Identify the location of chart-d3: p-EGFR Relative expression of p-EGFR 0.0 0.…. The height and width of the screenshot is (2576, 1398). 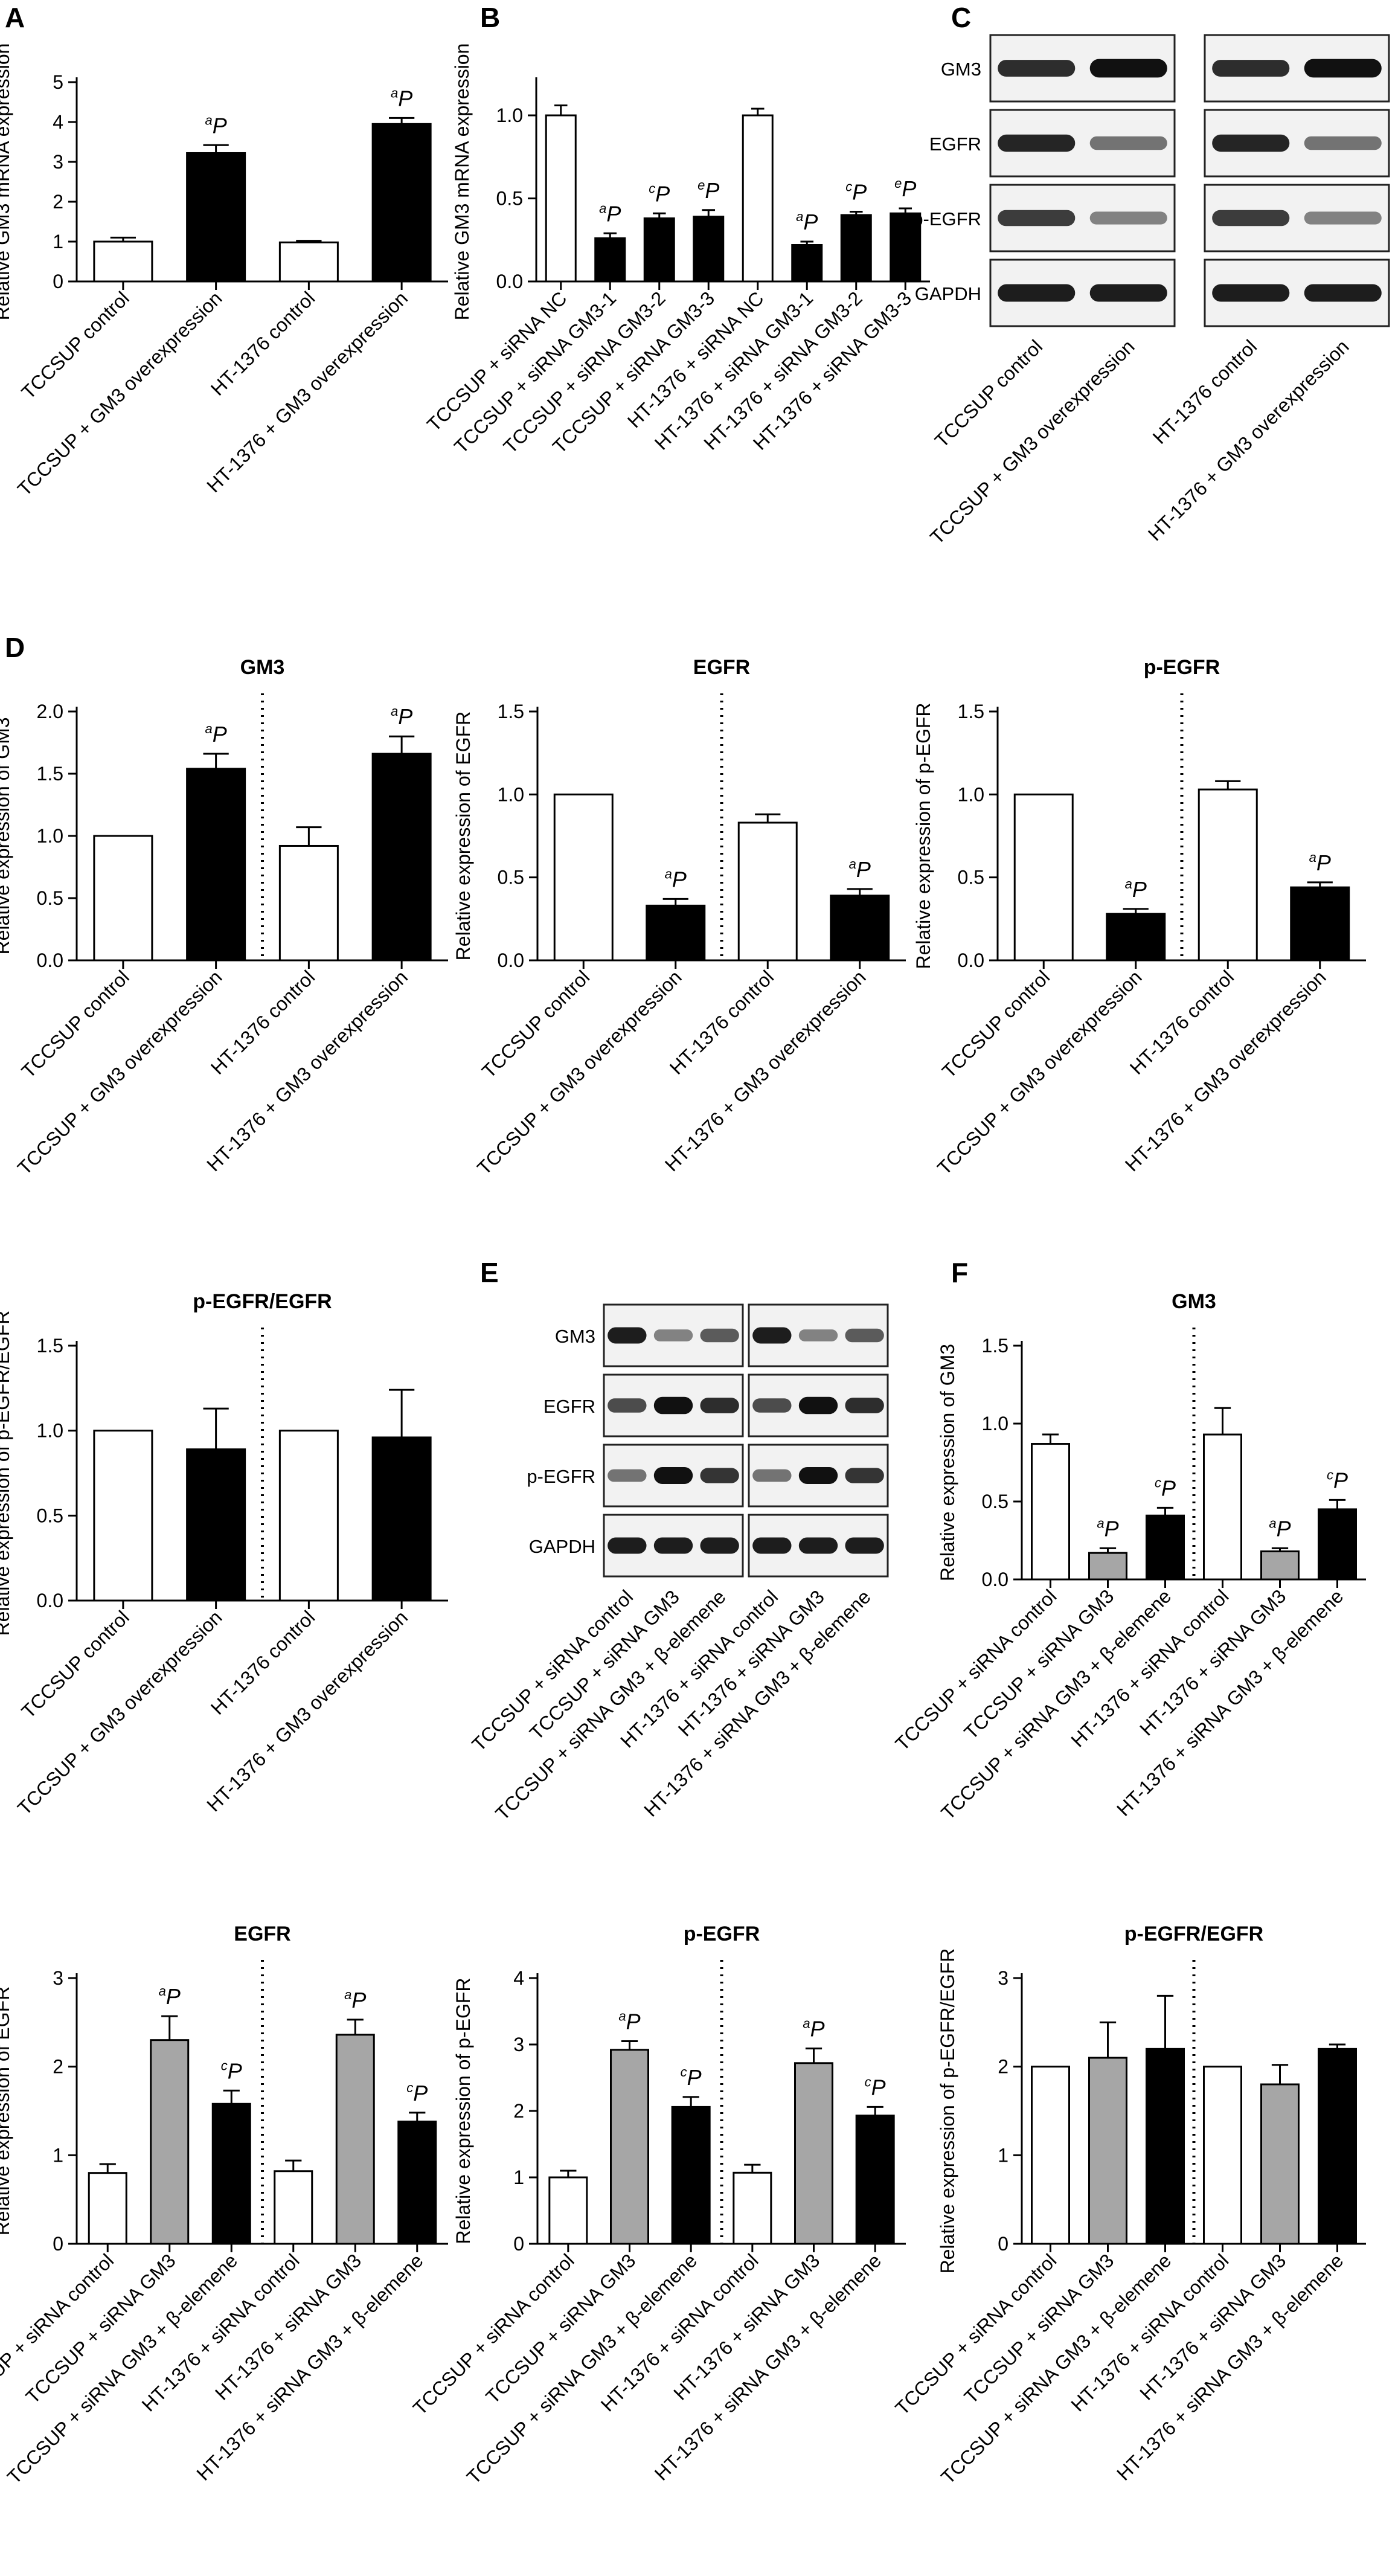
(1139, 917).